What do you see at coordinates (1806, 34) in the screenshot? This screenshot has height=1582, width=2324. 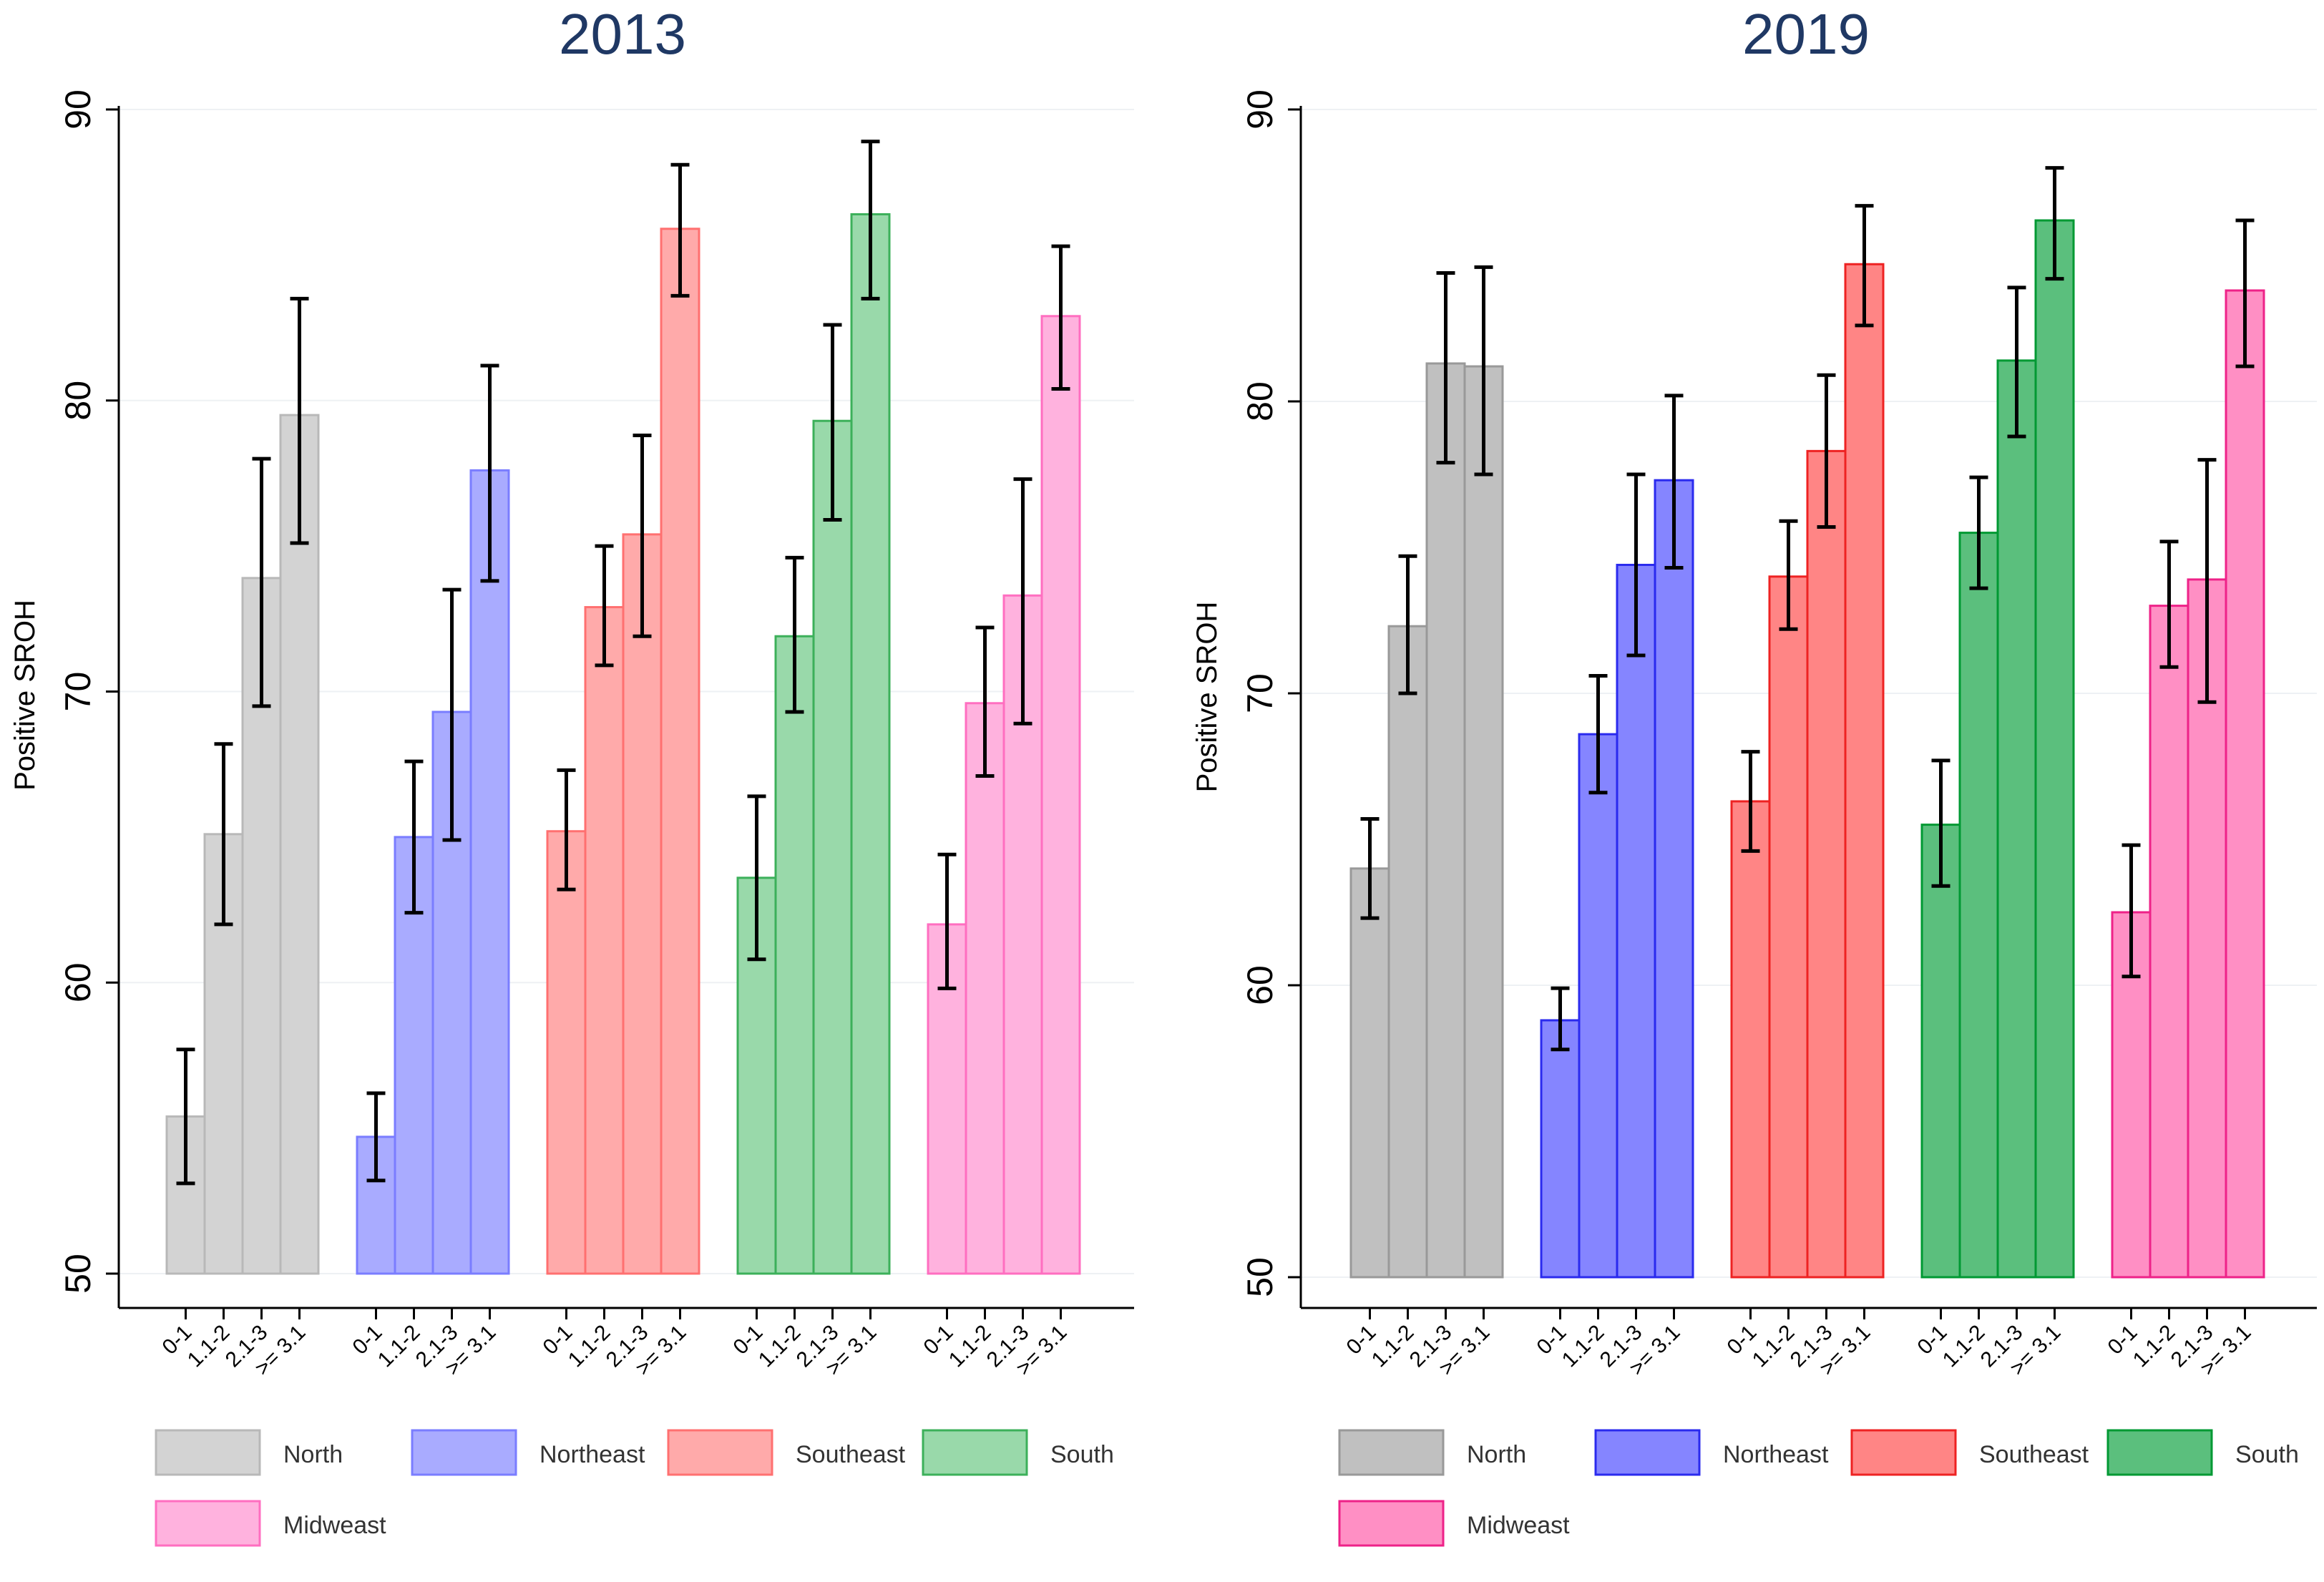 I see `chart-title: 2019` at bounding box center [1806, 34].